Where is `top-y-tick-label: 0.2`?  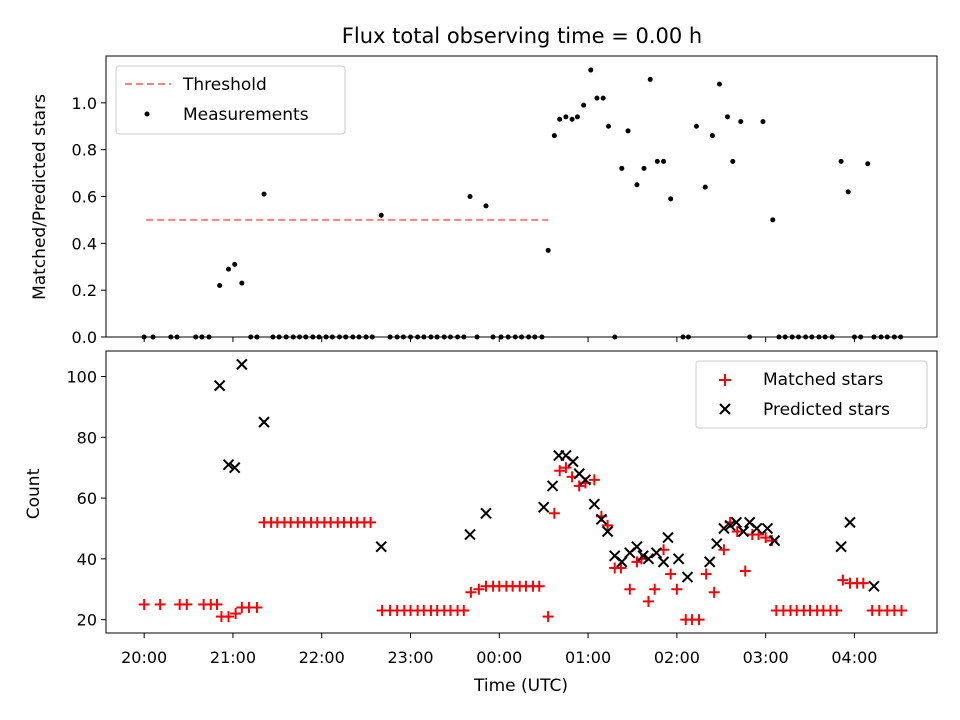
top-y-tick-label: 0.2 is located at coordinates (84, 290).